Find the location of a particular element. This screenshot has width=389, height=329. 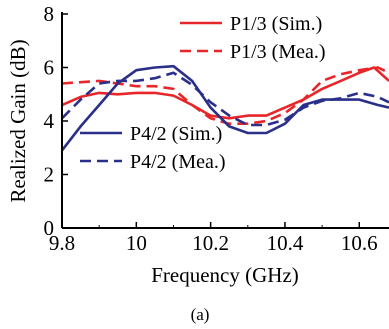

x-tick-label-4: 10.6 is located at coordinates (359, 243).